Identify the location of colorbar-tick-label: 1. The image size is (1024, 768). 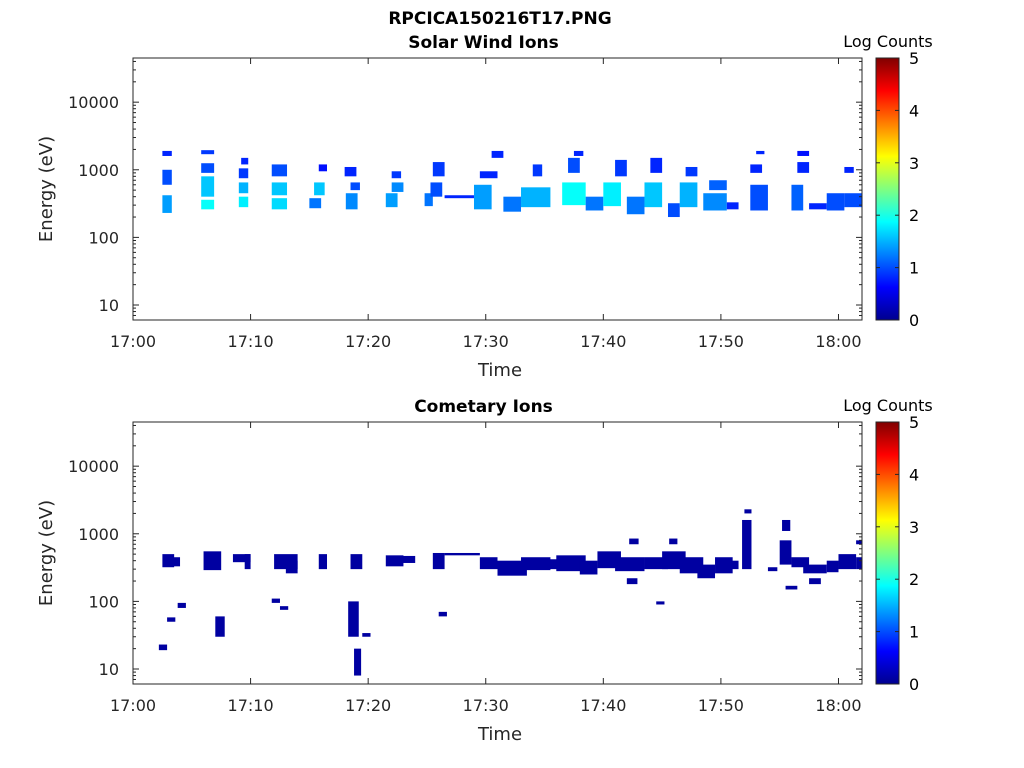
(914, 632).